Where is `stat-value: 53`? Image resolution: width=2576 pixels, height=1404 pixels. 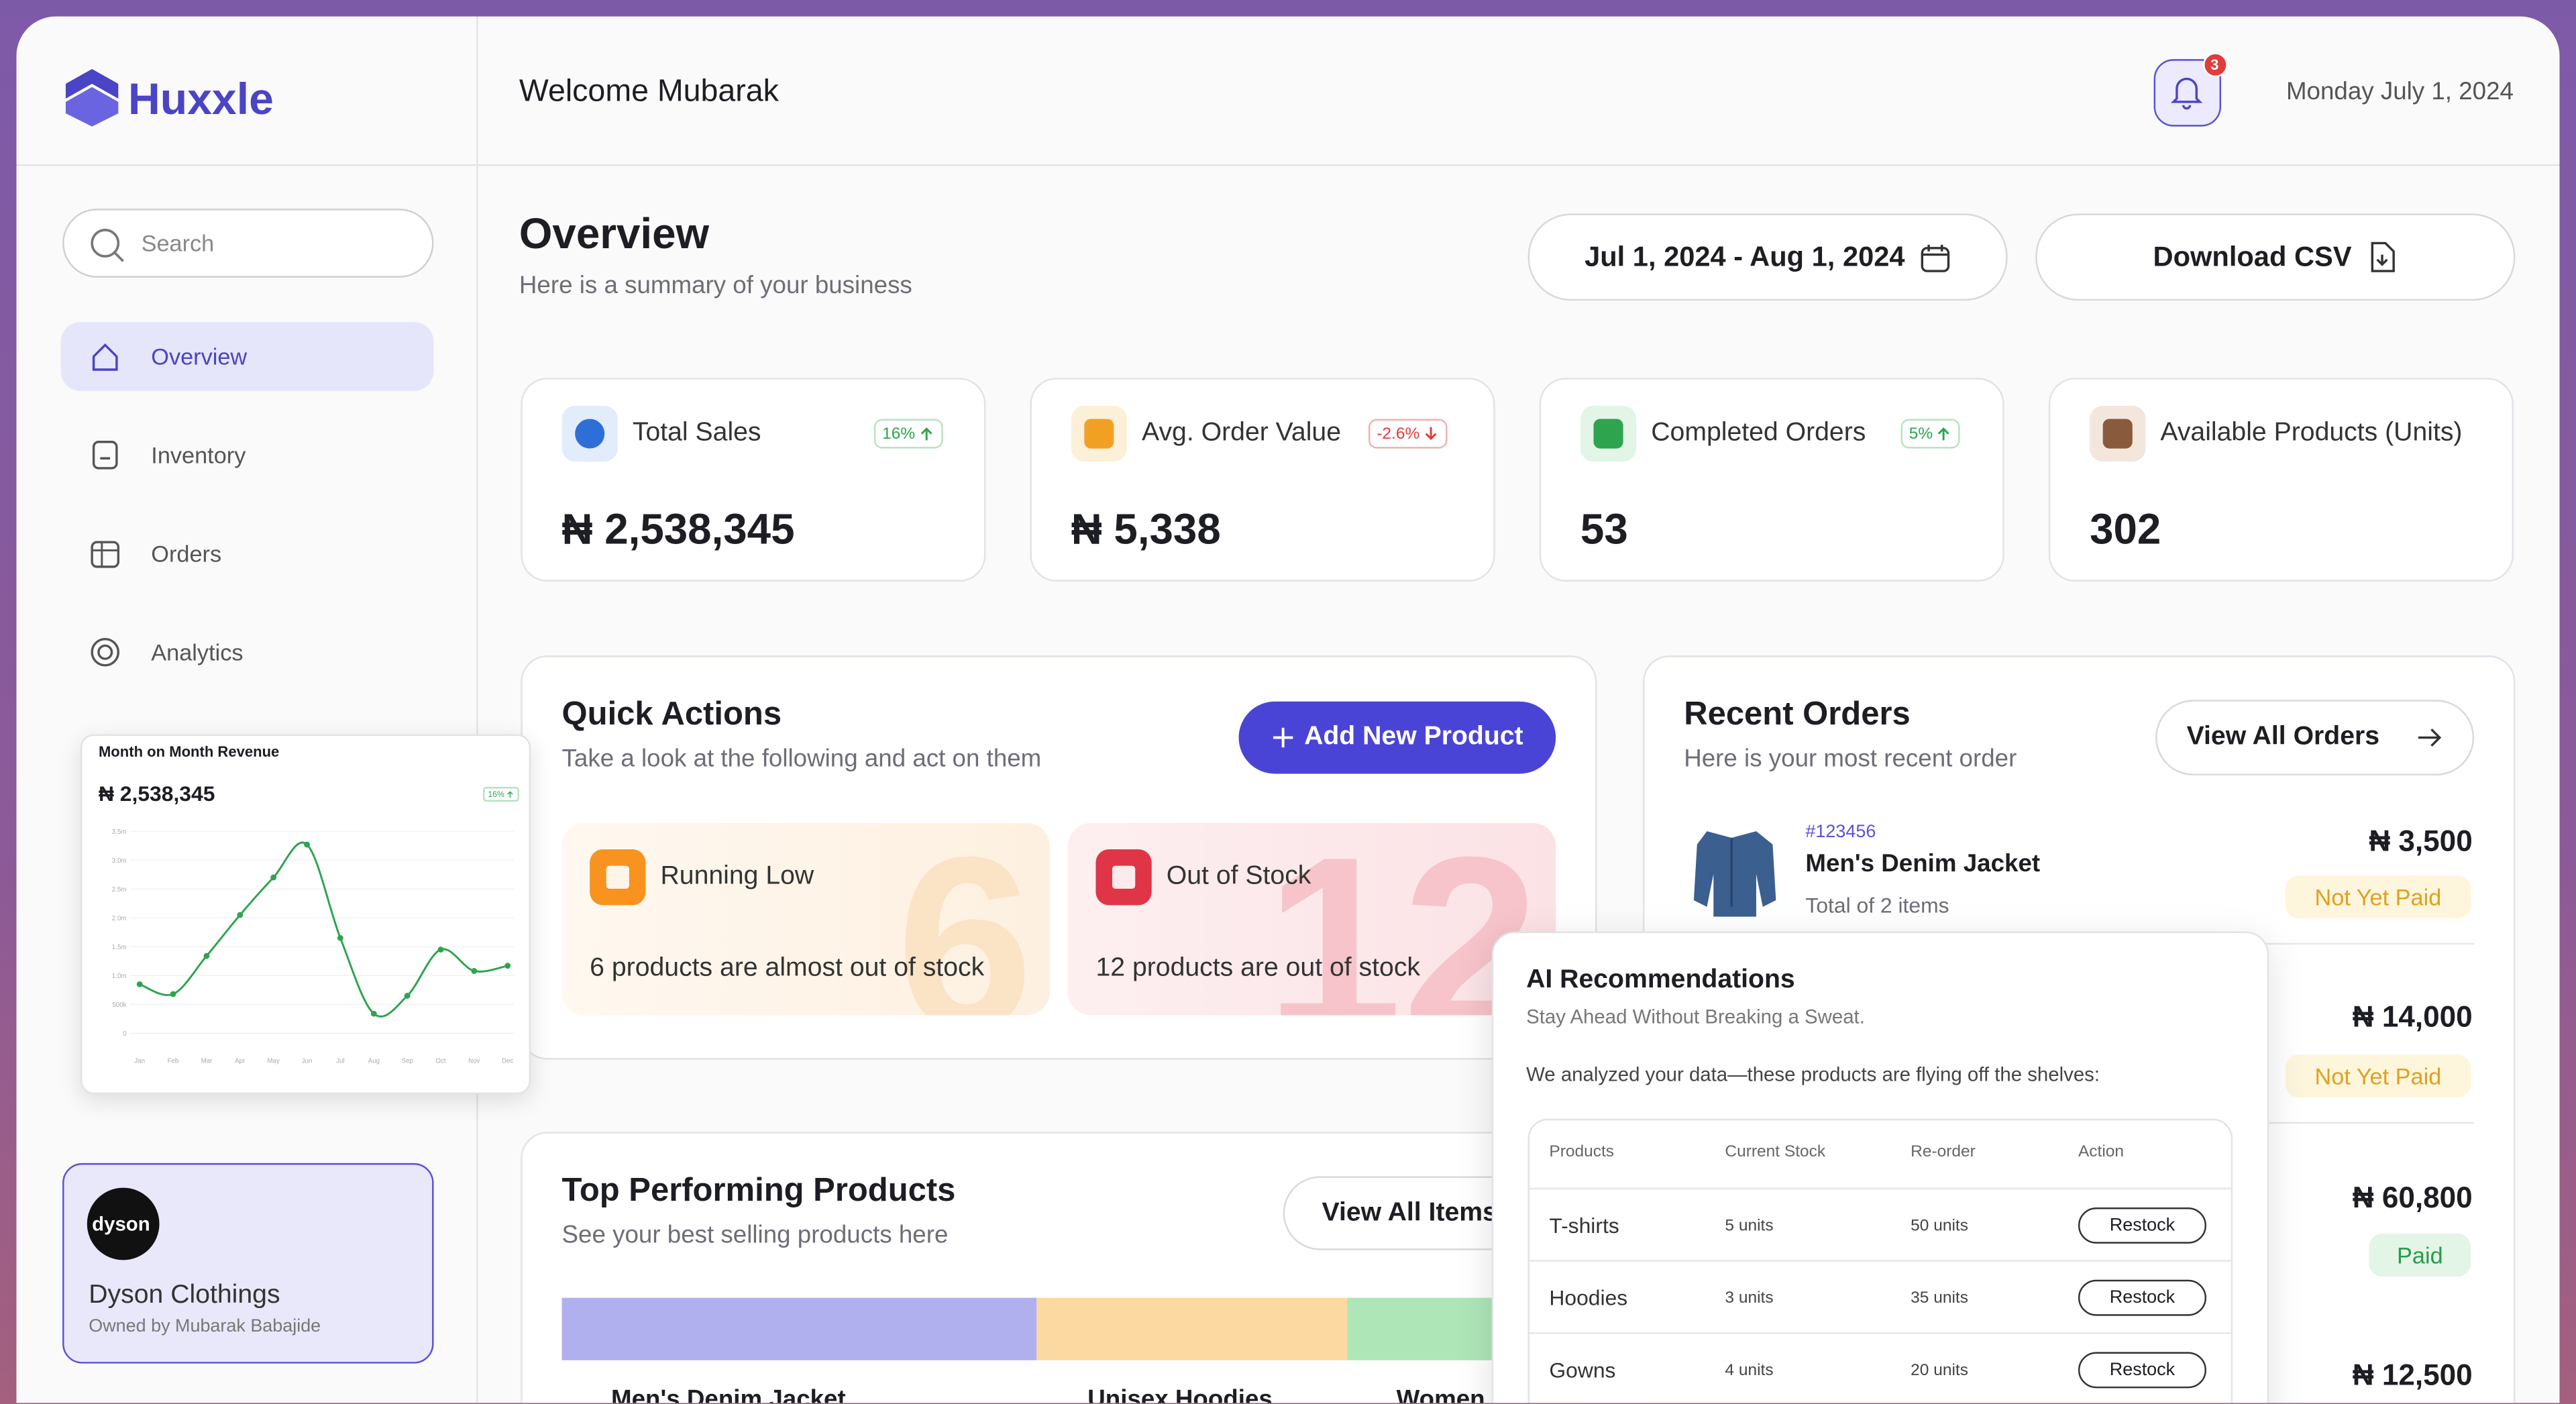
stat-value: 53 is located at coordinates (1604, 529).